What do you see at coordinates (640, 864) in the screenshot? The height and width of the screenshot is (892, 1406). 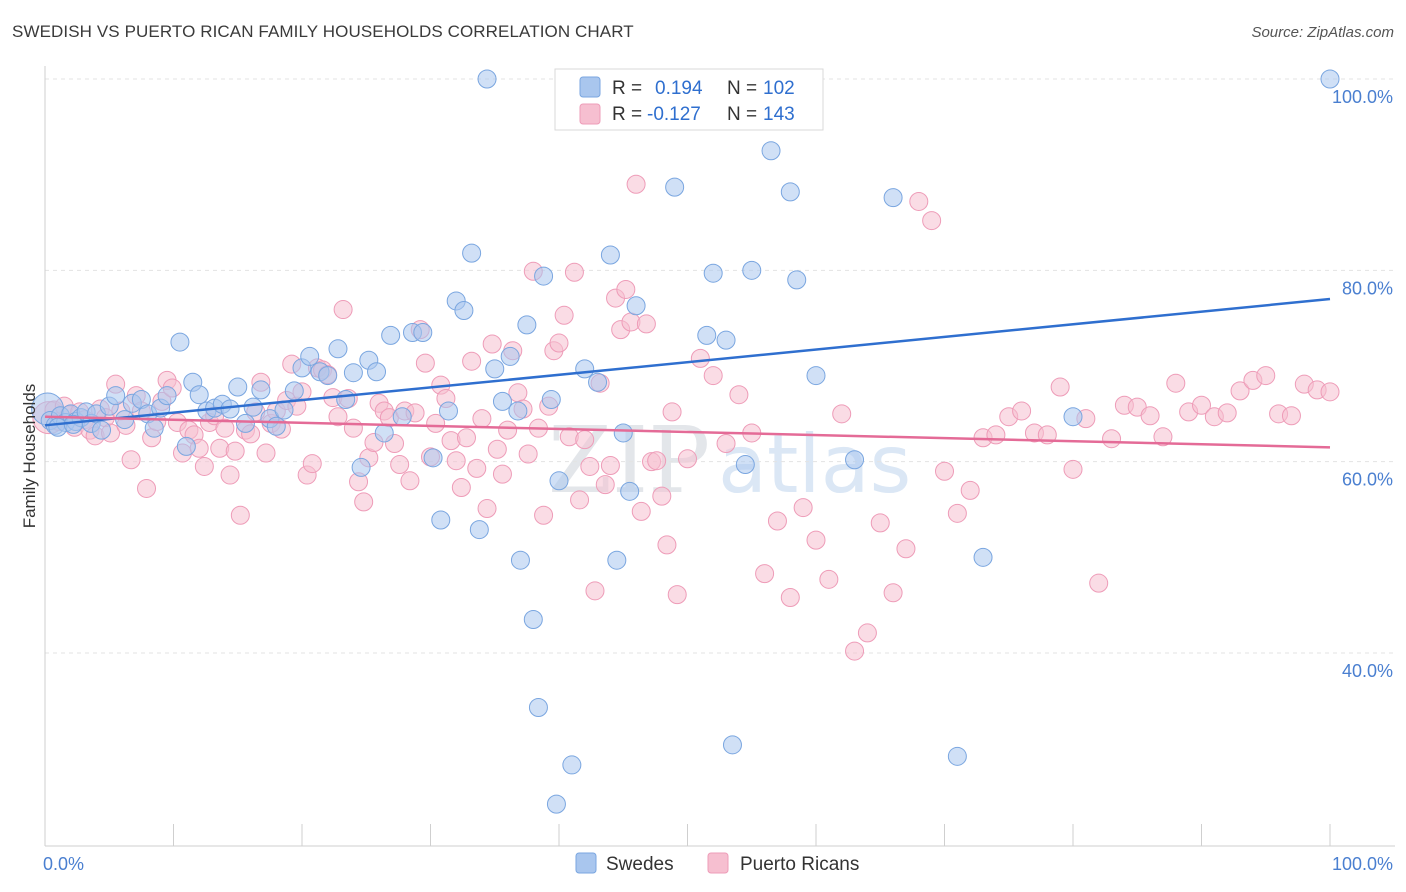 I see `bottom-legend-label-swedes: Swedes` at bounding box center [640, 864].